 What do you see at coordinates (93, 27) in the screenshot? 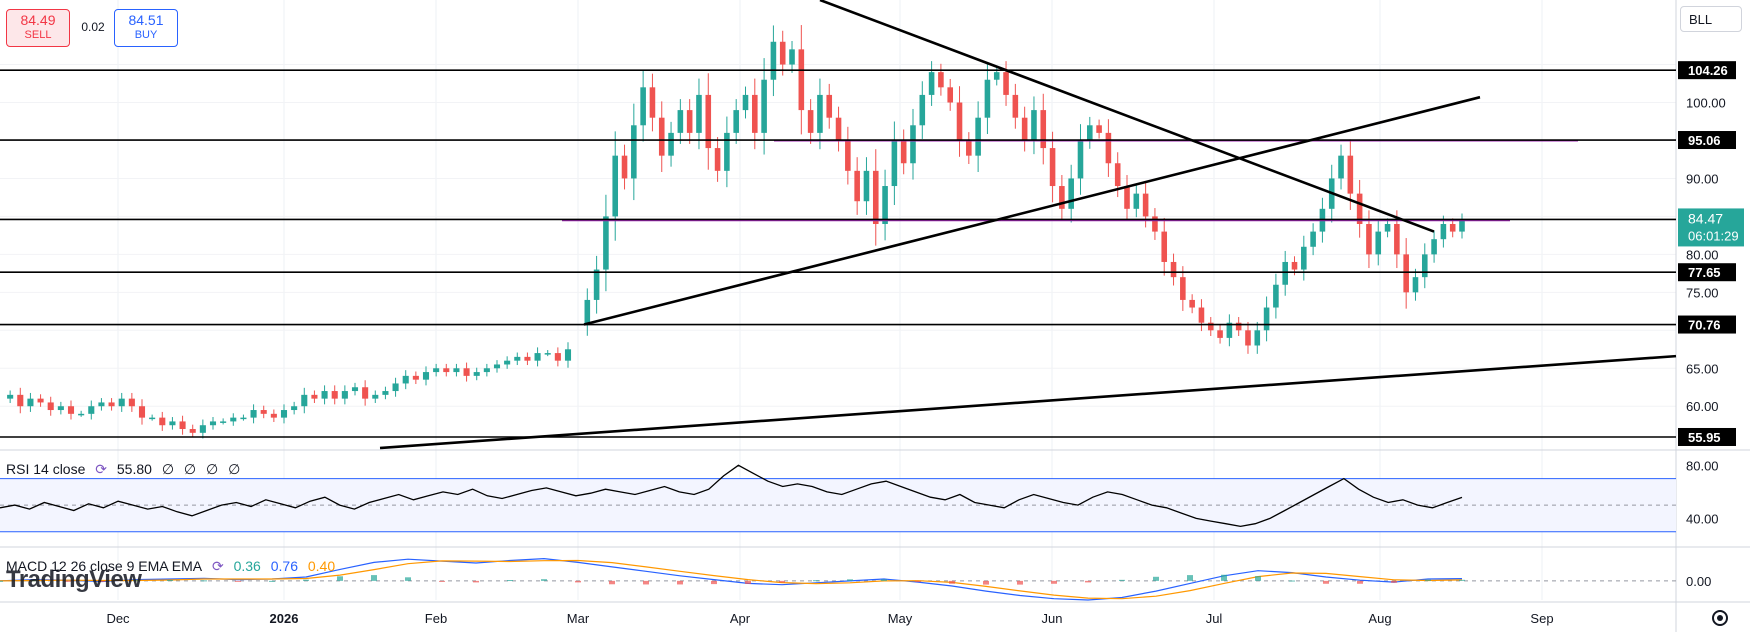
I see `spread-value: 0.02` at bounding box center [93, 27].